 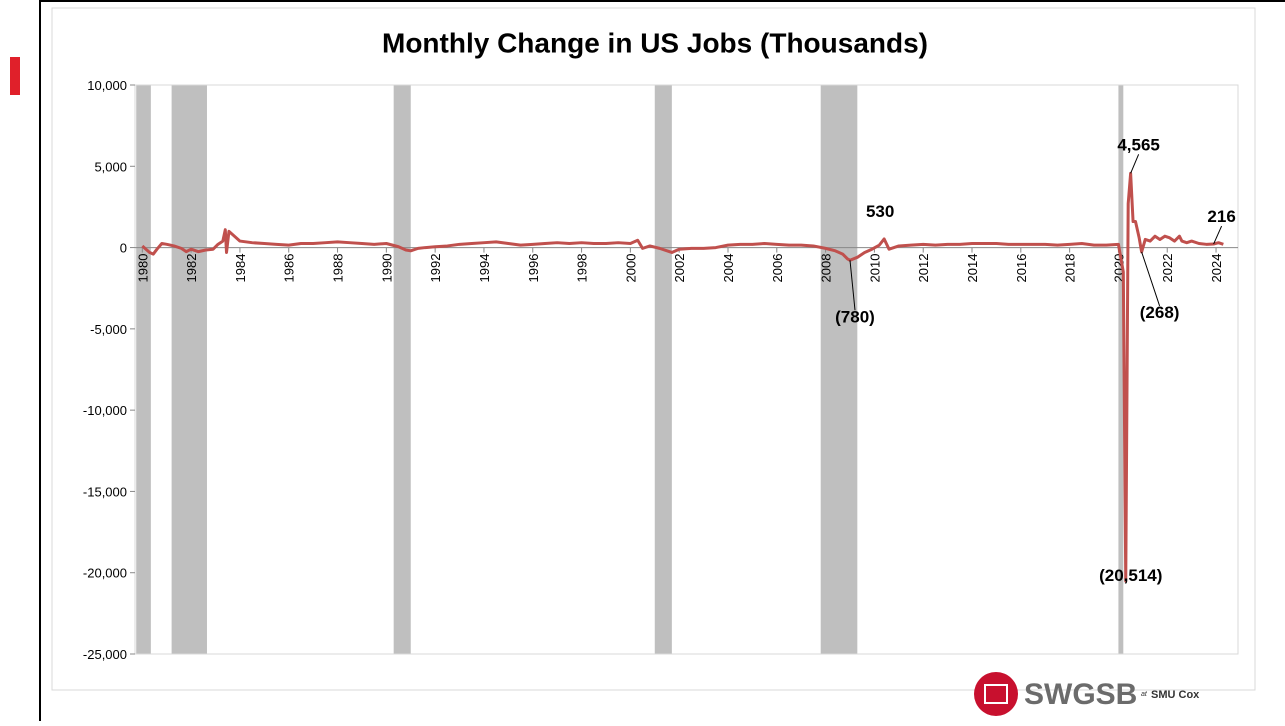 I want to click on data-label: 530, so click(x=880, y=211).